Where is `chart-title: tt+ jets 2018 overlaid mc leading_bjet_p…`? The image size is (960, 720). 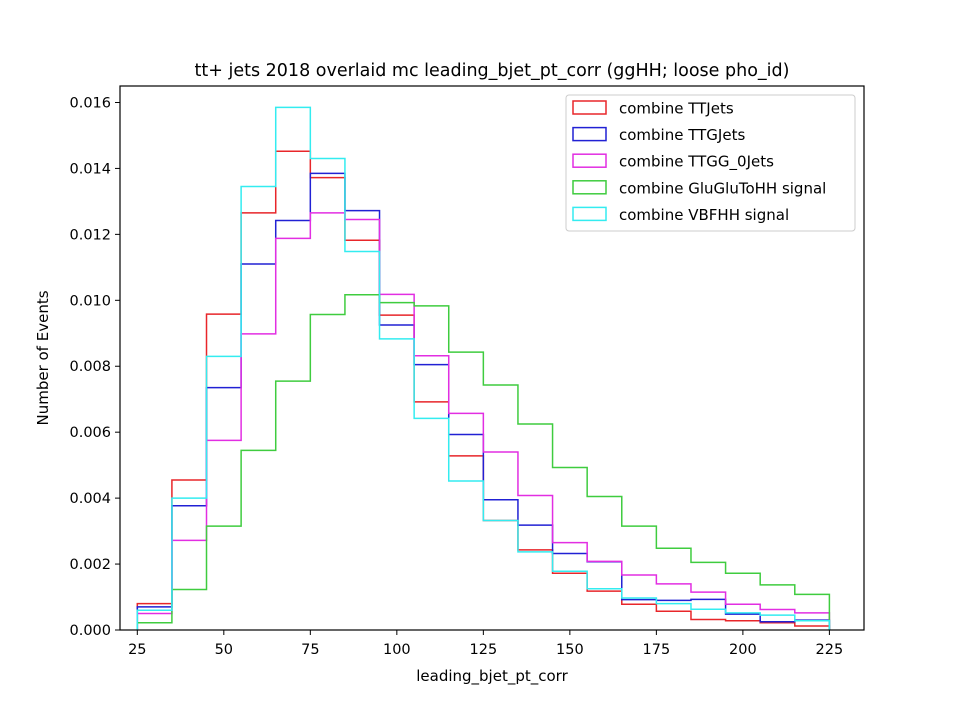
chart-title: tt+ jets 2018 overlaid mc leading_bjet_p… is located at coordinates (492, 71).